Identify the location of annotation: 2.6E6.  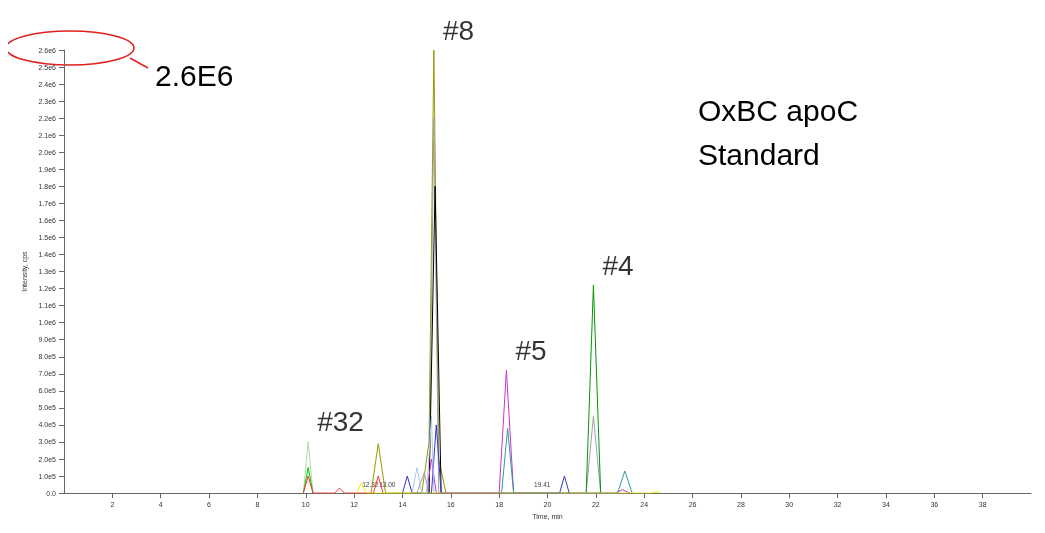
(194, 75).